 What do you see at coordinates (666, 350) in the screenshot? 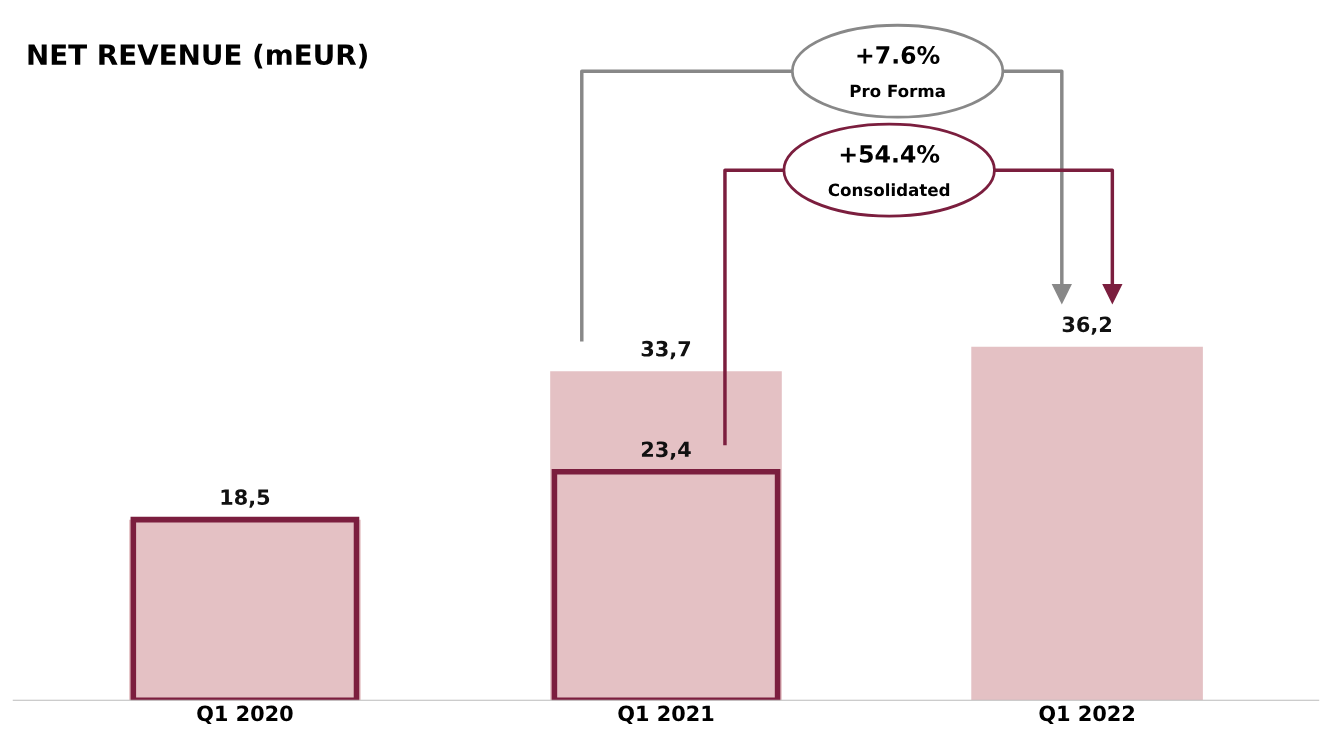
I see `data-label: 33,7` at bounding box center [666, 350].